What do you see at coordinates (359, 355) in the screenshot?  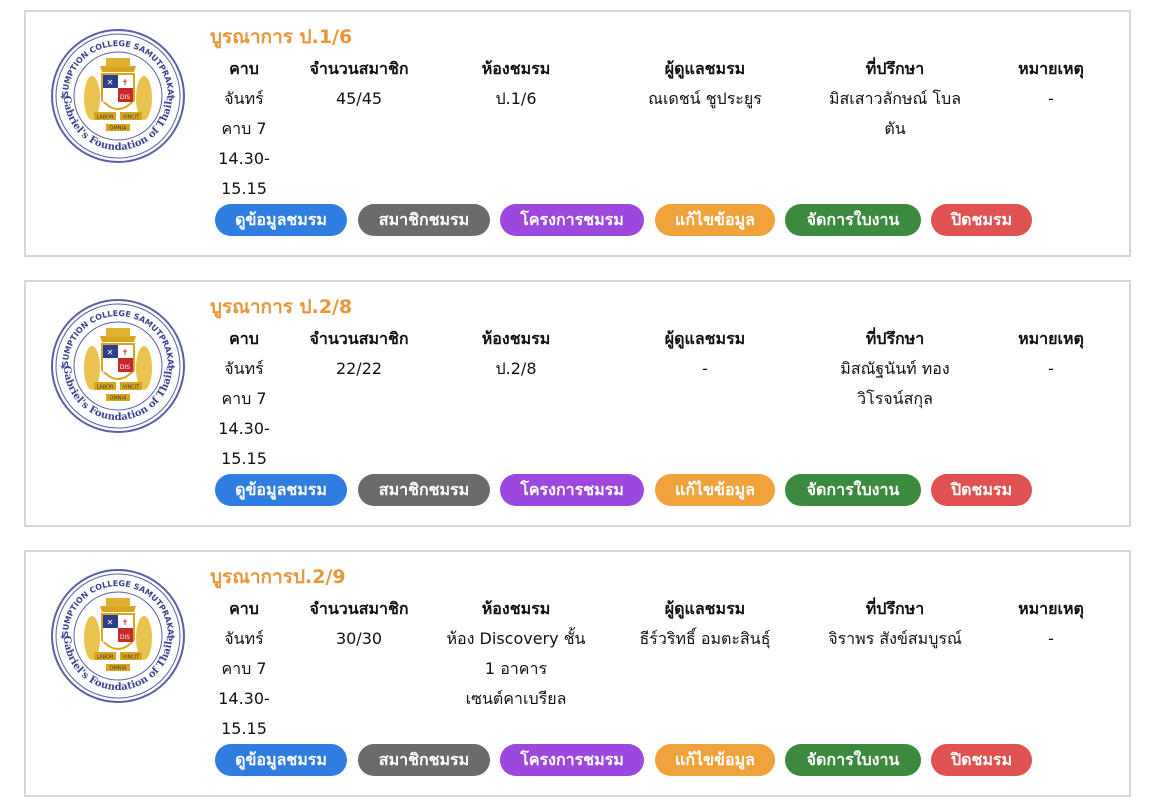 I see `members-column: จำนวนสมาชิก 22/22` at bounding box center [359, 355].